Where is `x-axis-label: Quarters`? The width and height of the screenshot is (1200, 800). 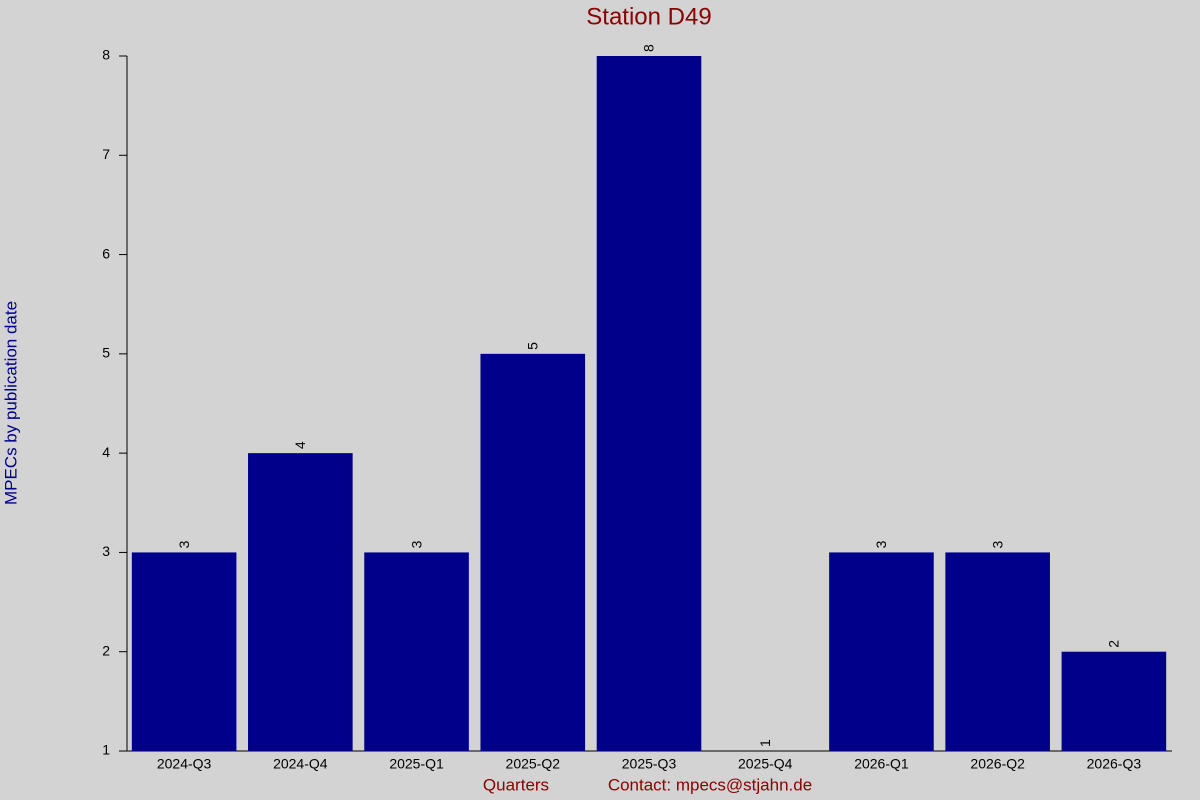 x-axis-label: Quarters is located at coordinates (516, 784).